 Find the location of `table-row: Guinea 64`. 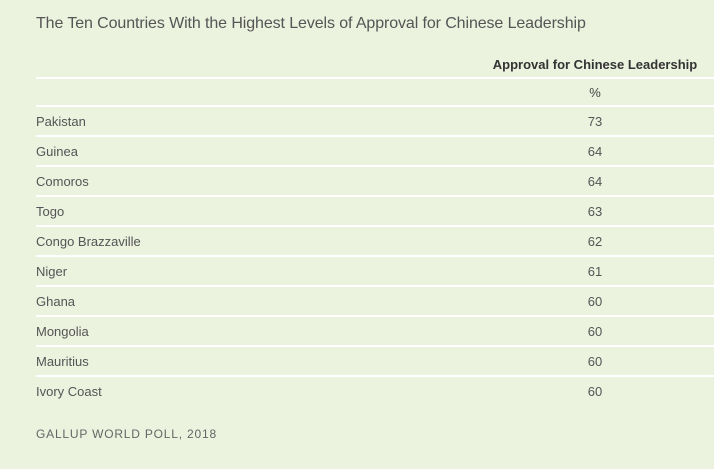

table-row: Guinea 64 is located at coordinates (375, 152).